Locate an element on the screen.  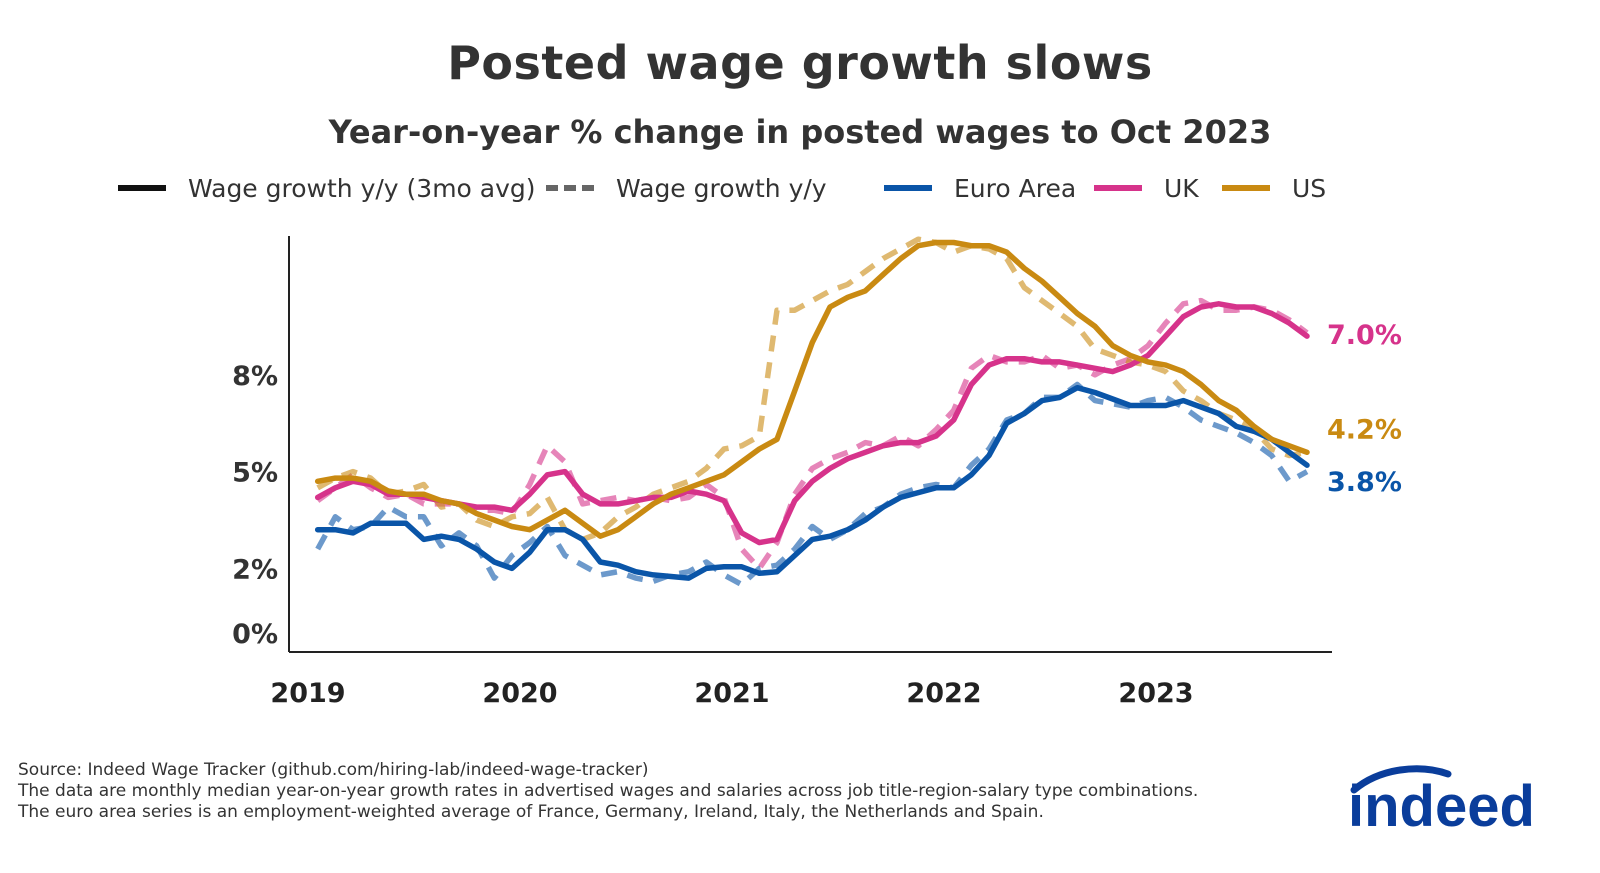
legend-uk-swatch is located at coordinates (1118, 188).